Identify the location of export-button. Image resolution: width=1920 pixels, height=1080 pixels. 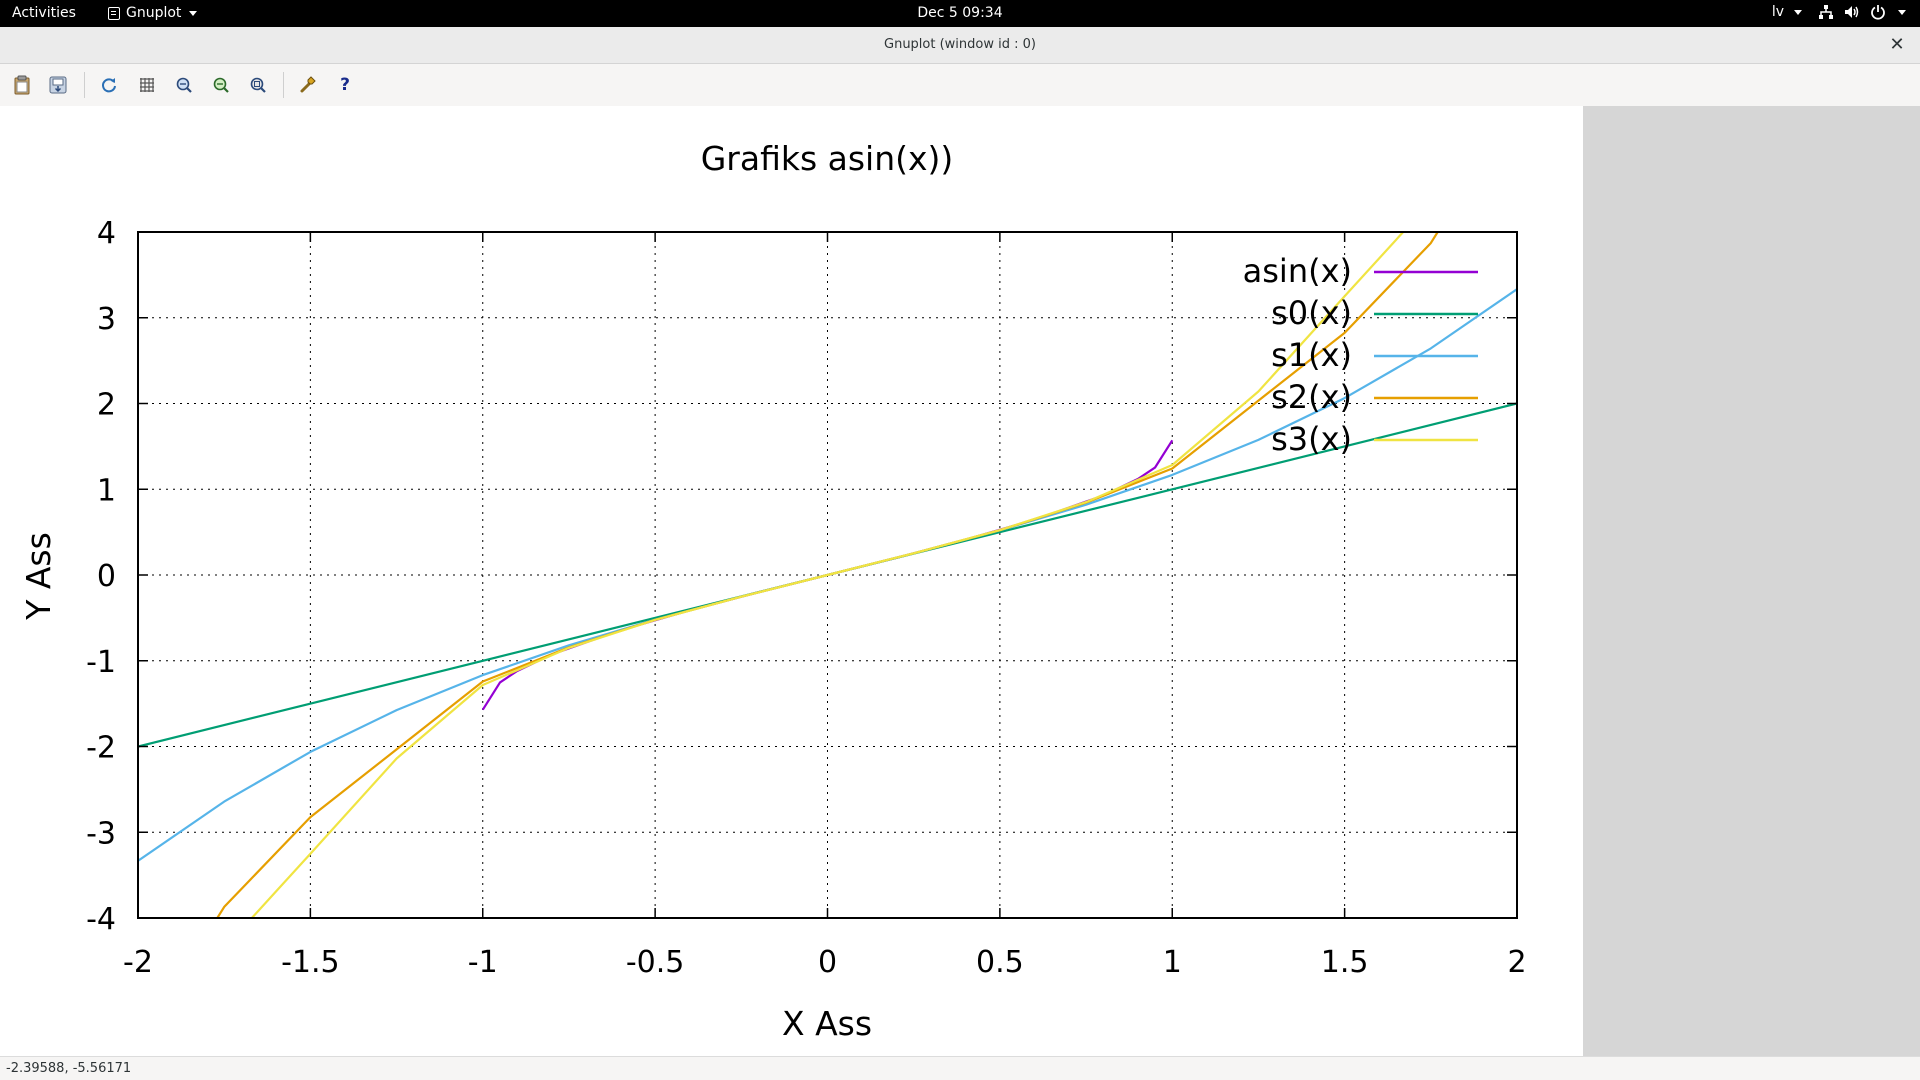
(58, 85).